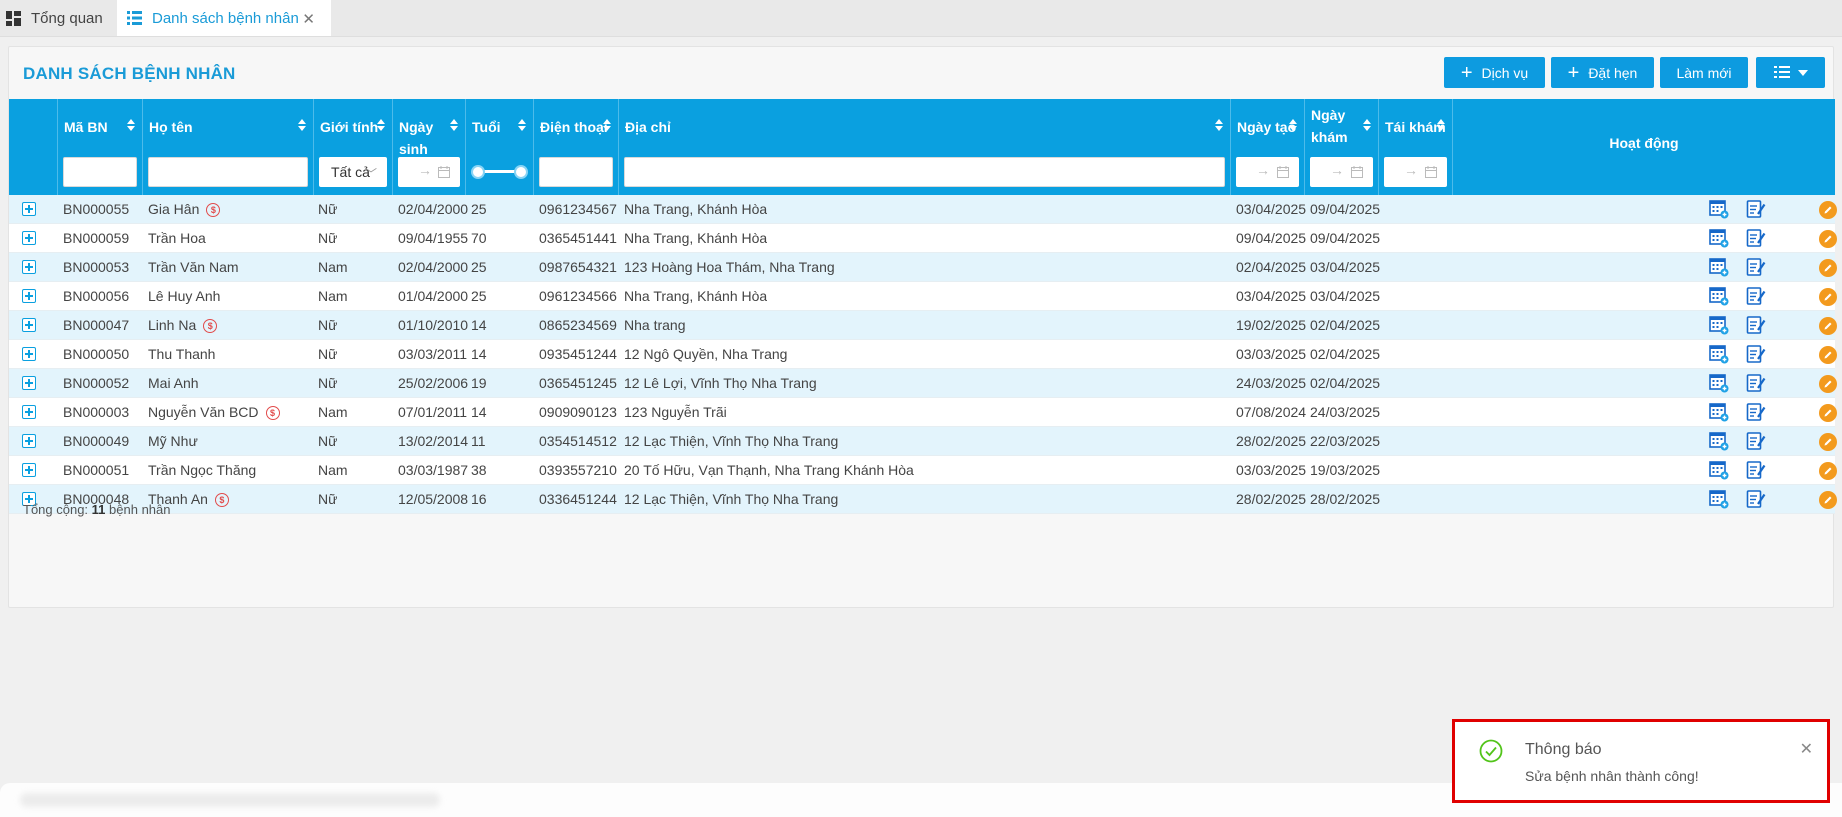  What do you see at coordinates (675, 412) in the screenshot?
I see `cell-address-text: 123 Nguyễn Trãi` at bounding box center [675, 412].